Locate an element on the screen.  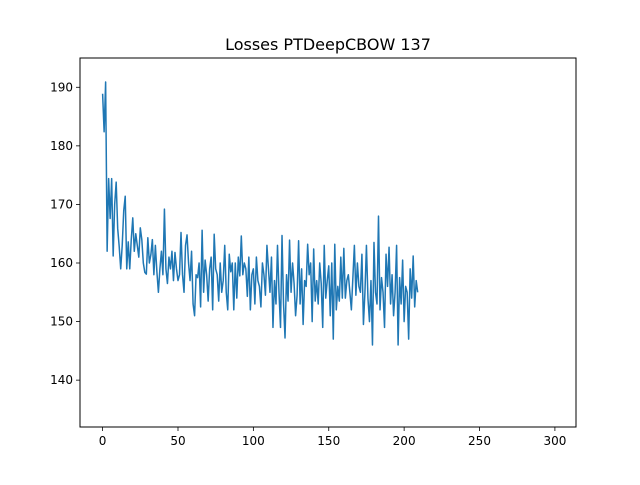
x-axis: 0 50 100 150 200 250 300 is located at coordinates (332, 437).